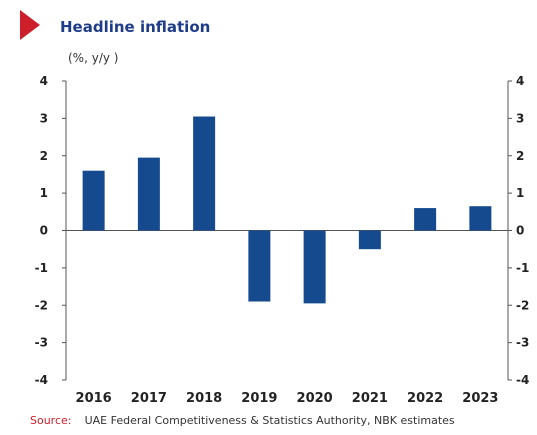 Image resolution: width=537 pixels, height=435 pixels. Describe the element at coordinates (149, 398) in the screenshot. I see `x-tick-label: 2017` at that location.